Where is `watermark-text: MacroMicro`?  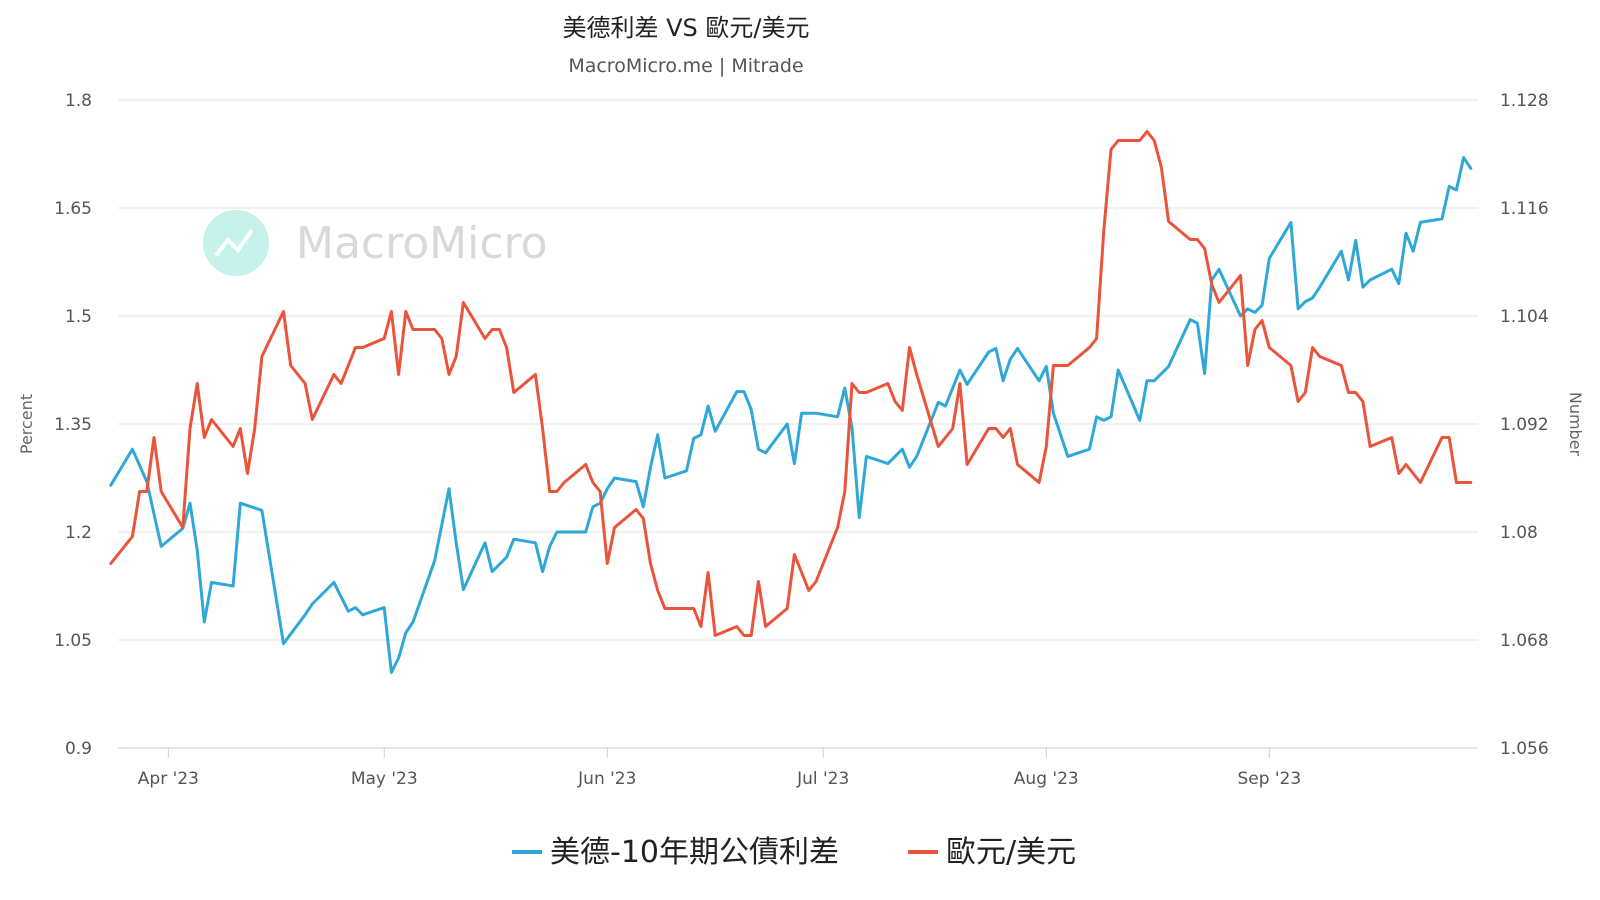 watermark-text: MacroMicro is located at coordinates (422, 243).